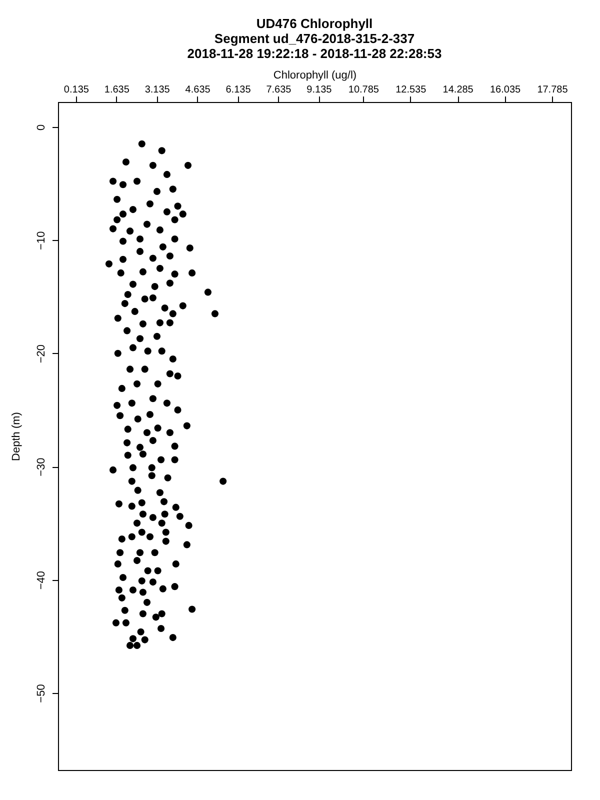 The width and height of the screenshot is (600, 800). Describe the element at coordinates (42, 127) in the screenshot. I see `y-tick-label: 0` at that location.